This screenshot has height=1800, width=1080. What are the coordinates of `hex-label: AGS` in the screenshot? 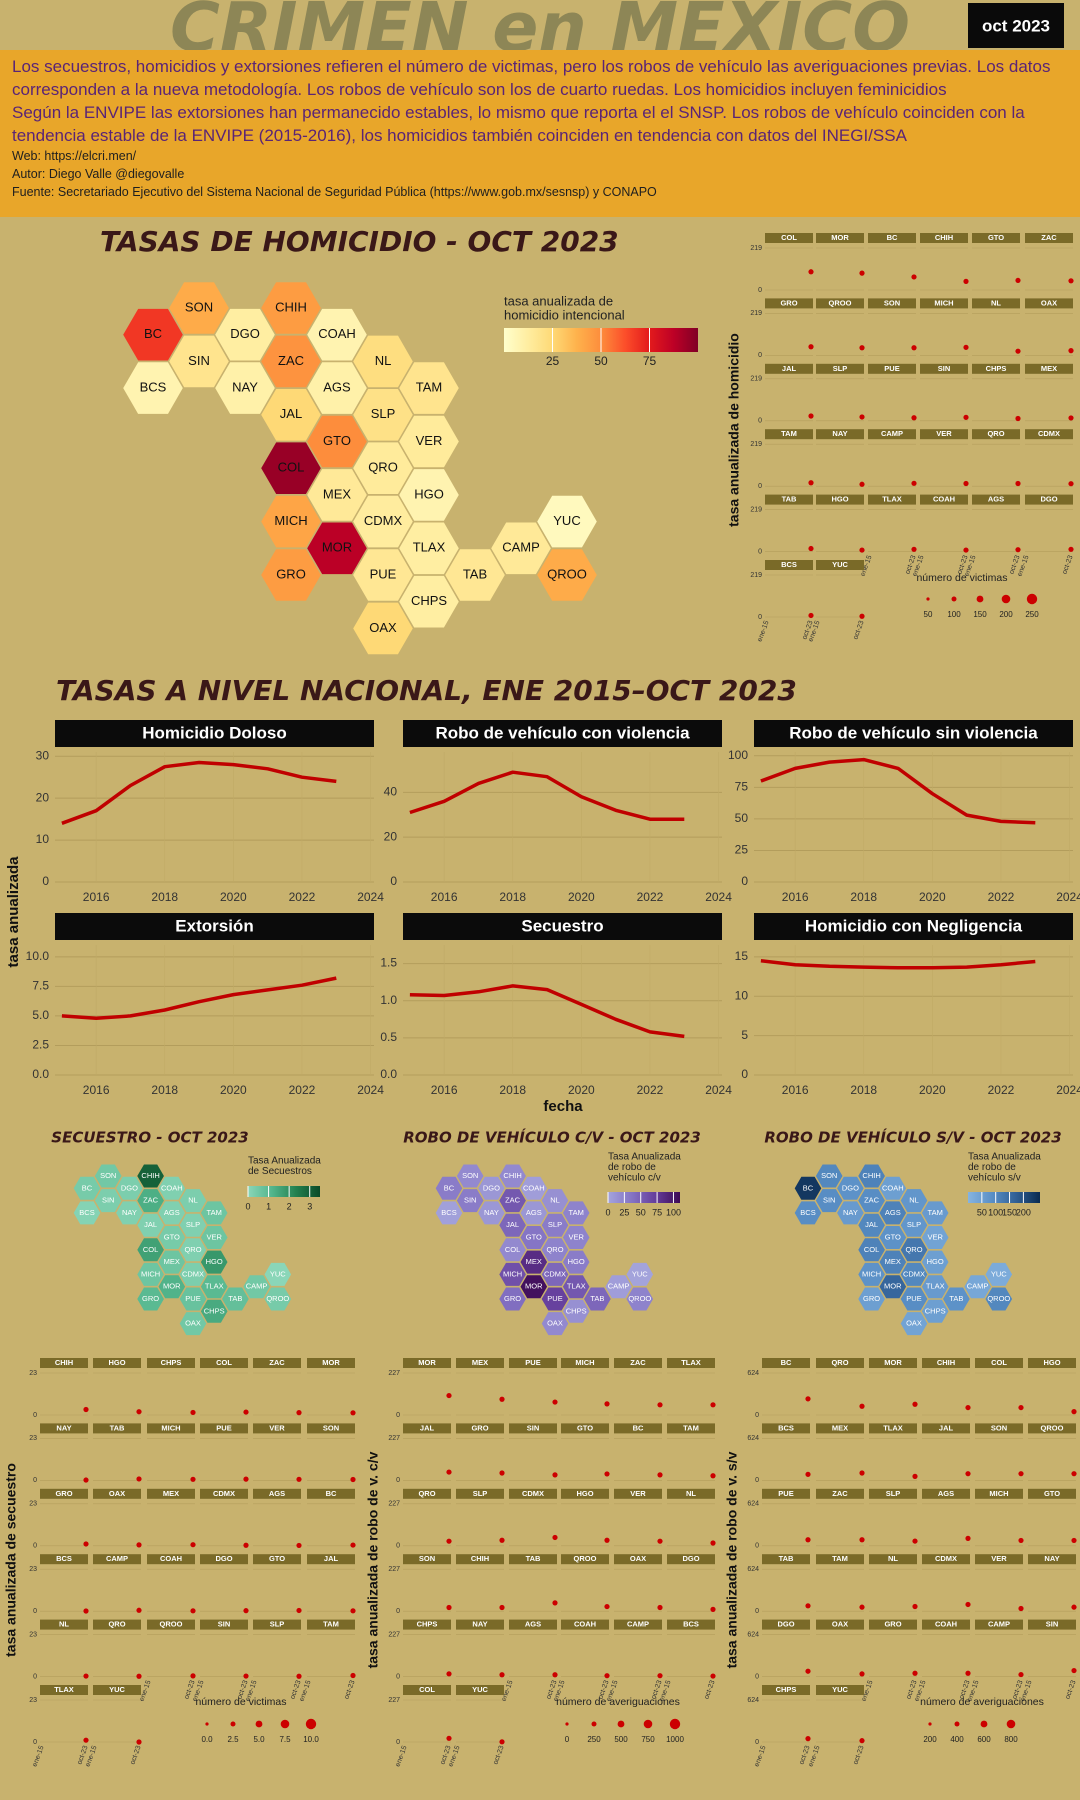 It's located at (172, 1212).